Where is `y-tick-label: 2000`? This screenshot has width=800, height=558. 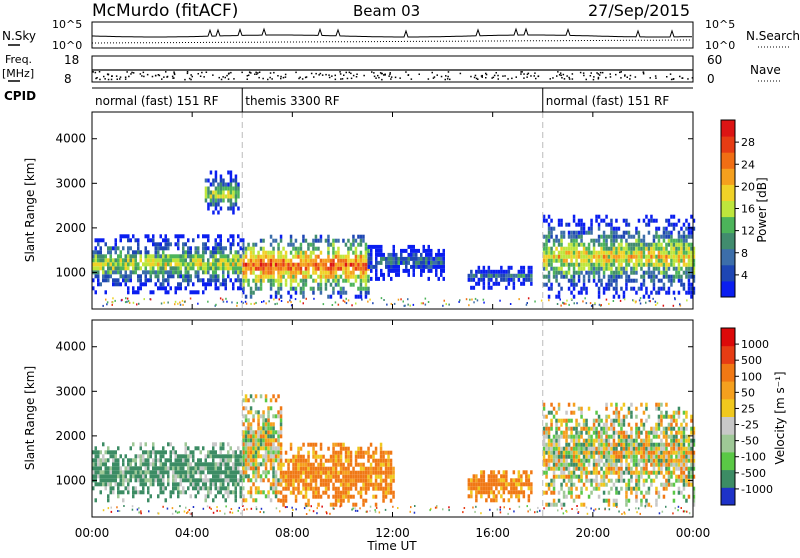
y-tick-label: 2000 is located at coordinates (70, 228).